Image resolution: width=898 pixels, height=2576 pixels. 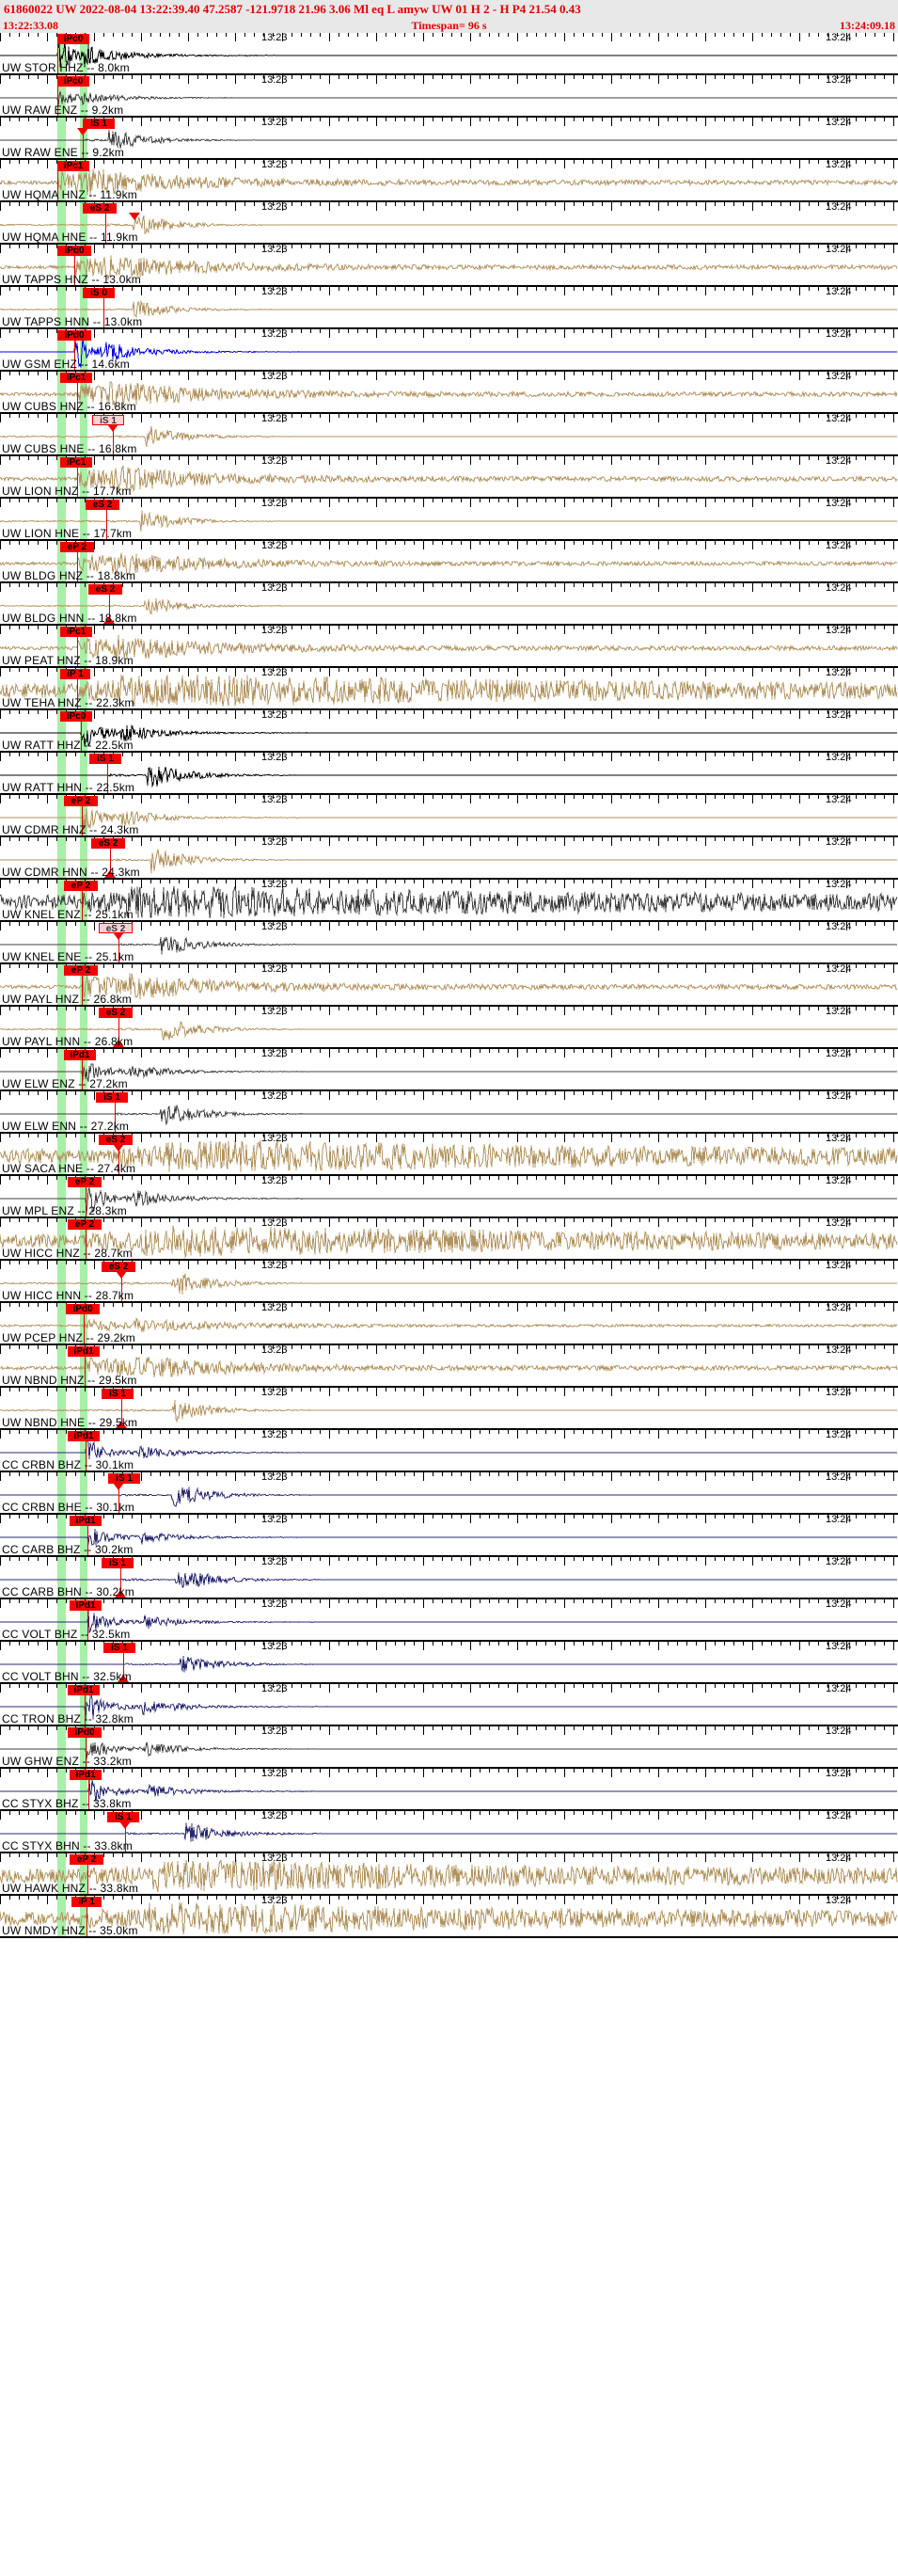 What do you see at coordinates (449, 1282) in the screenshot?
I see `trace-row: 13:23 13:24 eS 2 UW HICC HNN -- 28.7km` at bounding box center [449, 1282].